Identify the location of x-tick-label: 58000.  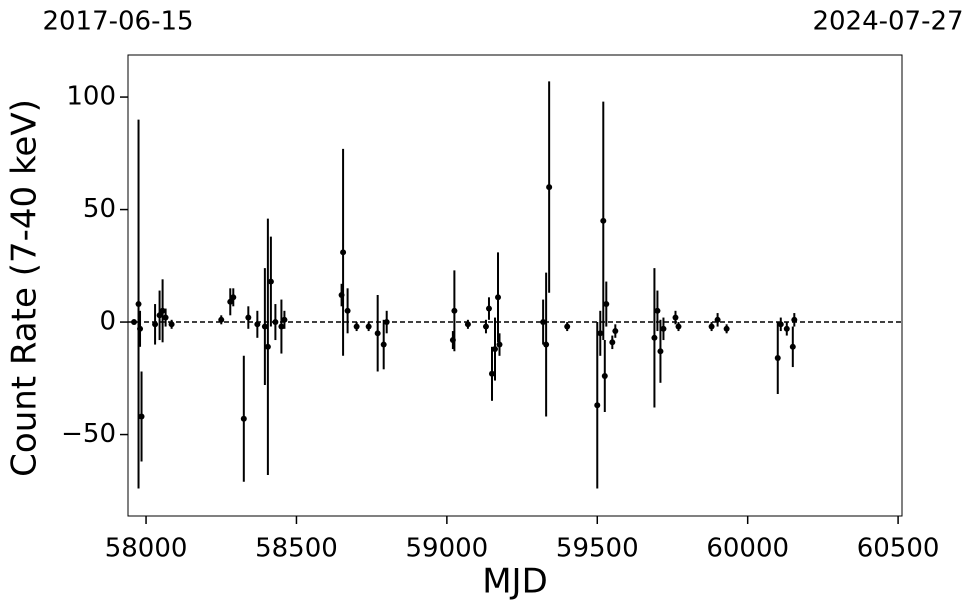
(146, 549).